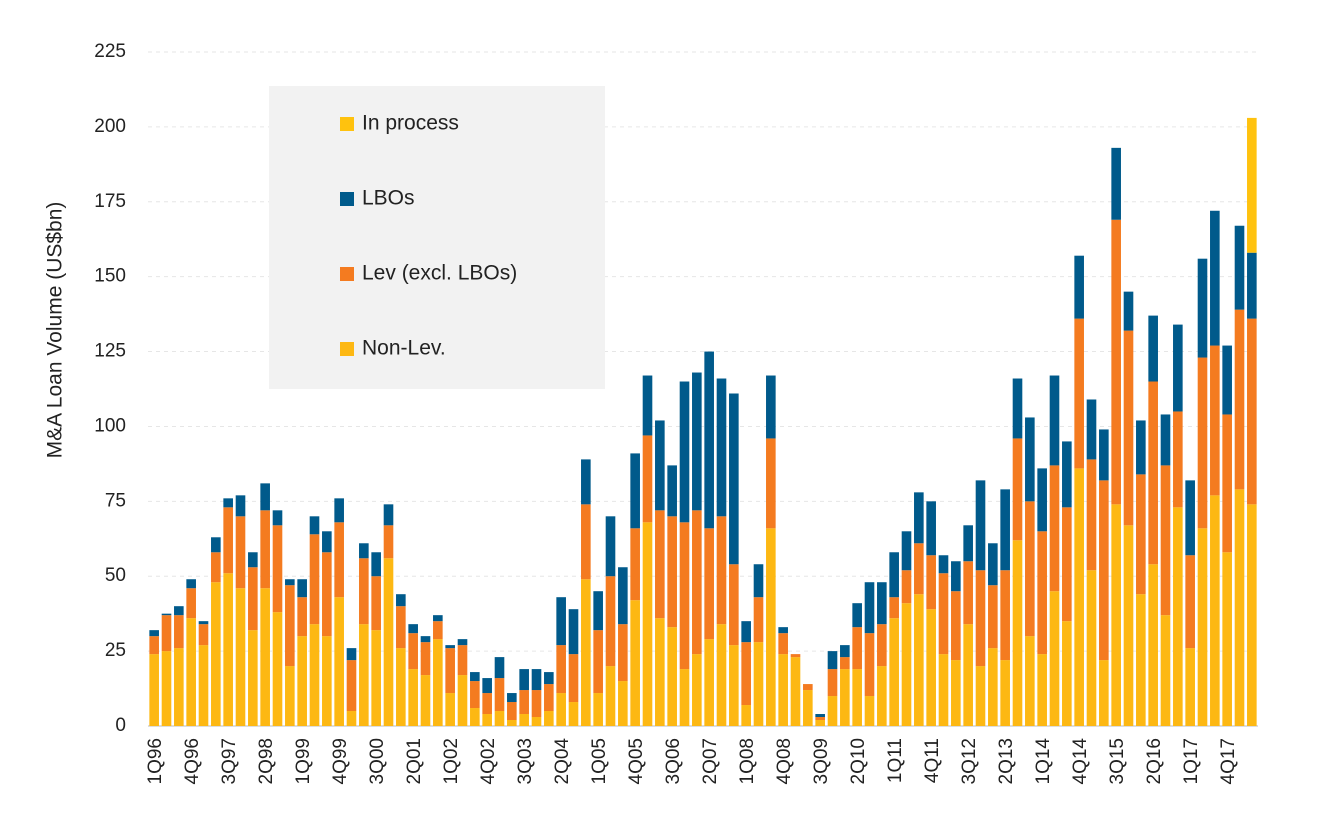  Describe the element at coordinates (155, 761) in the screenshot. I see `x-tick-label: 1Q96` at that location.